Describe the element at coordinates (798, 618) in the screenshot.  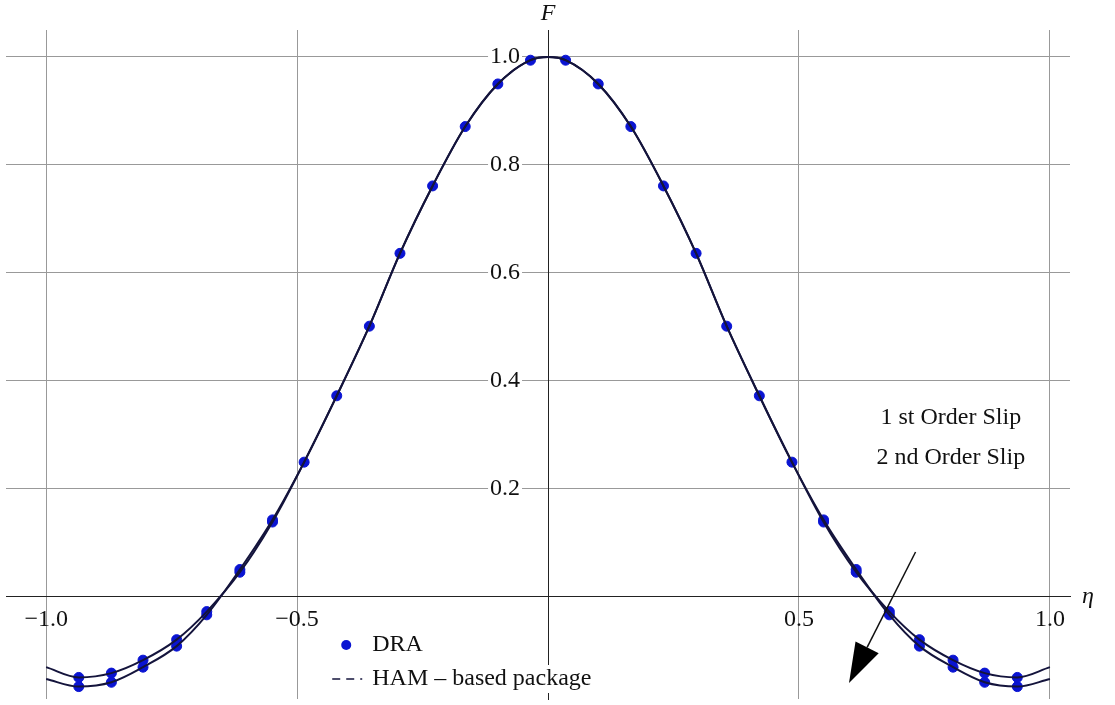
I see `x-tick-label: 0.5` at that location.